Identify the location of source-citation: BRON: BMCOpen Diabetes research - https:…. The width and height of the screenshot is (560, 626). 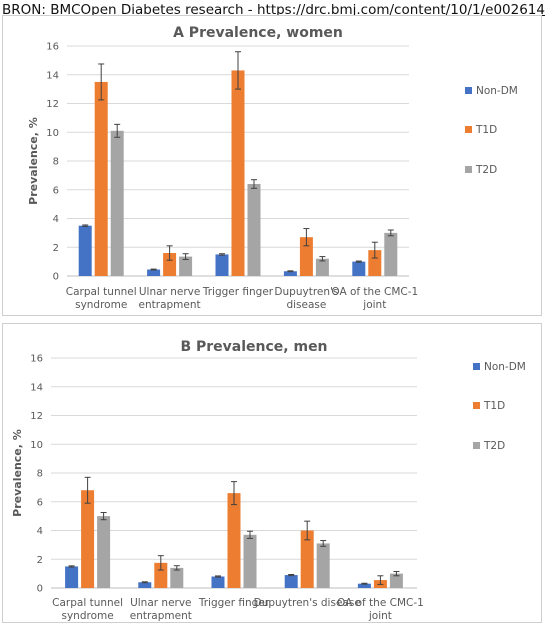
(273, 10).